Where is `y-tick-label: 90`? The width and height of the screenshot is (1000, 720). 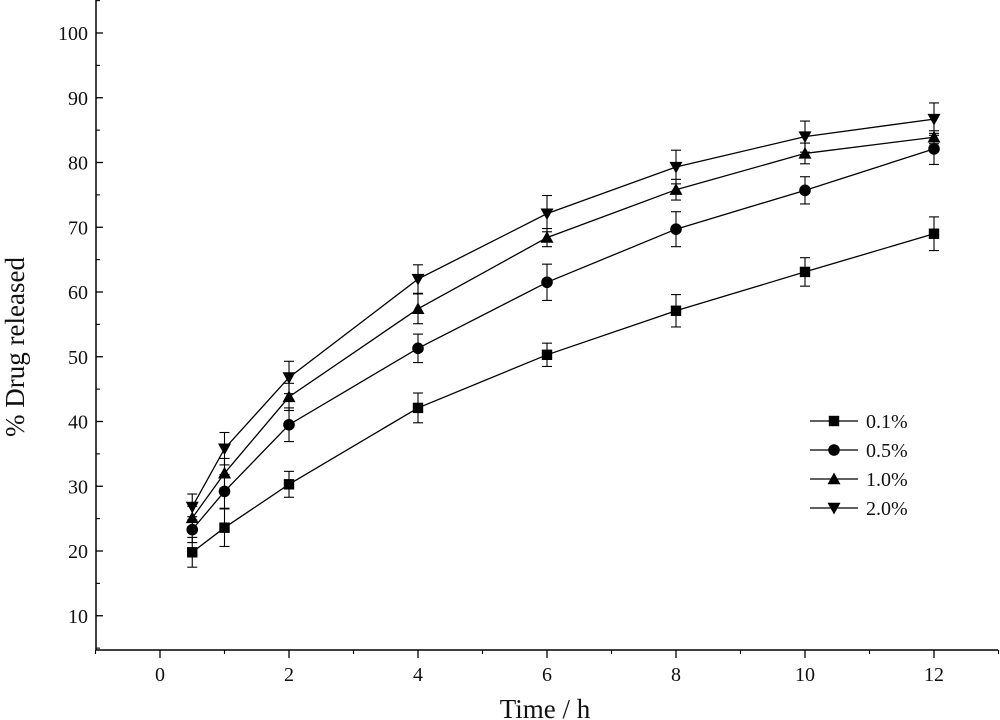 y-tick-label: 90 is located at coordinates (78, 99).